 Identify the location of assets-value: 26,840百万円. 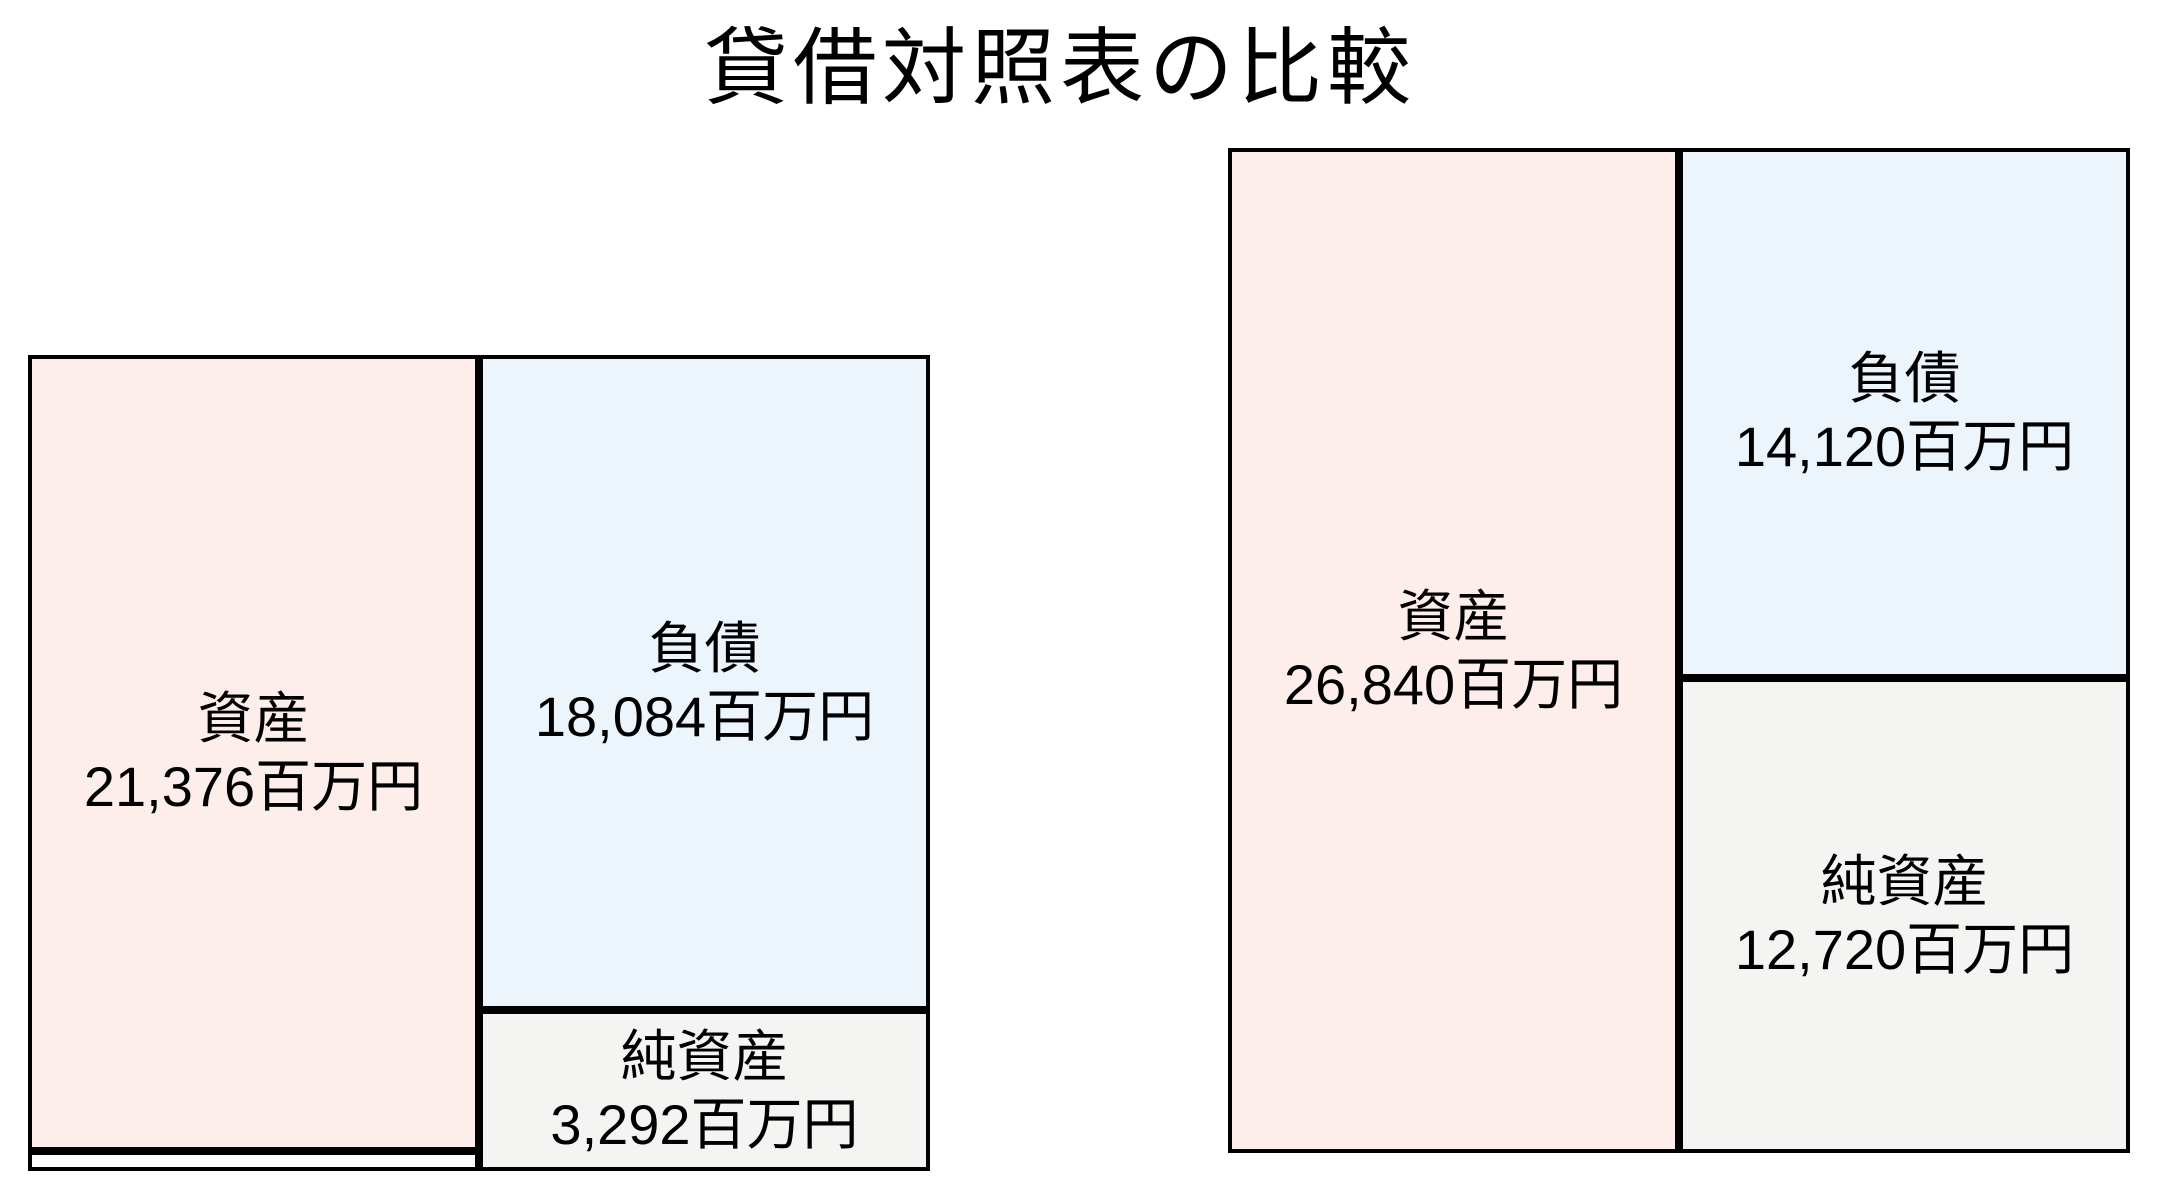
(1453, 684).